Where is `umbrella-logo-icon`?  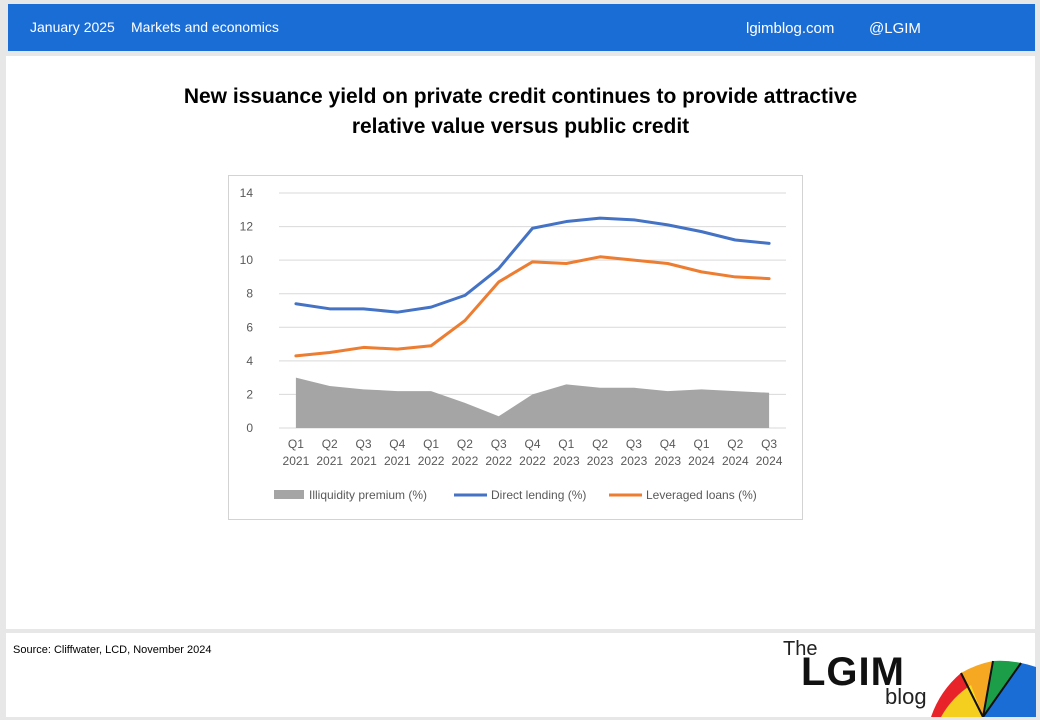
umbrella-logo-icon is located at coordinates (983, 688).